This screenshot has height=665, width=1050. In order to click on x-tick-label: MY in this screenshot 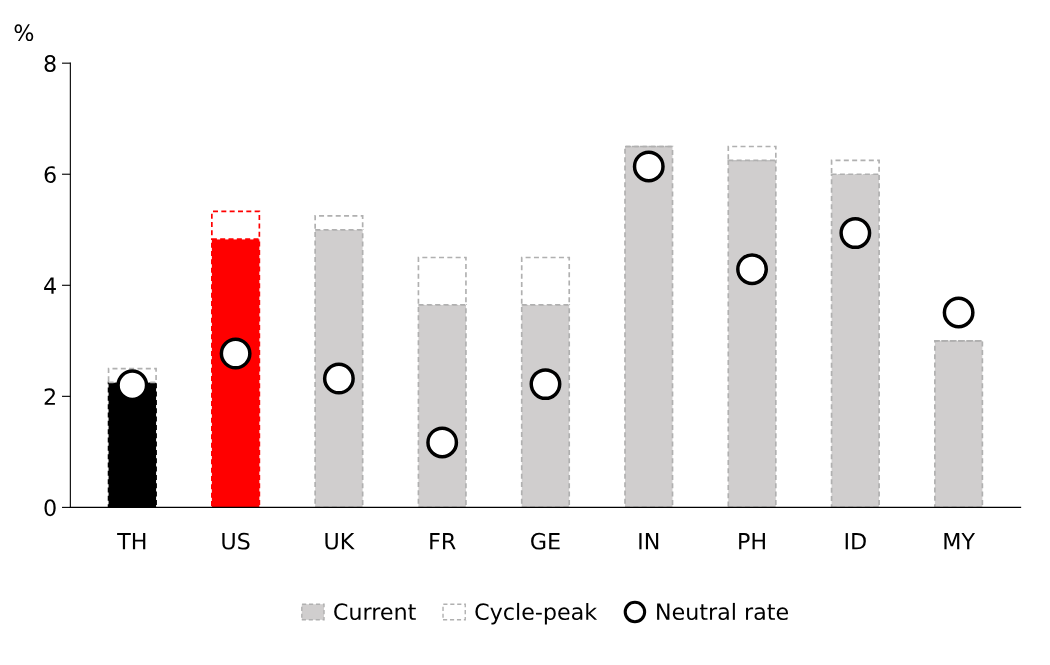, I will do `click(960, 541)`.